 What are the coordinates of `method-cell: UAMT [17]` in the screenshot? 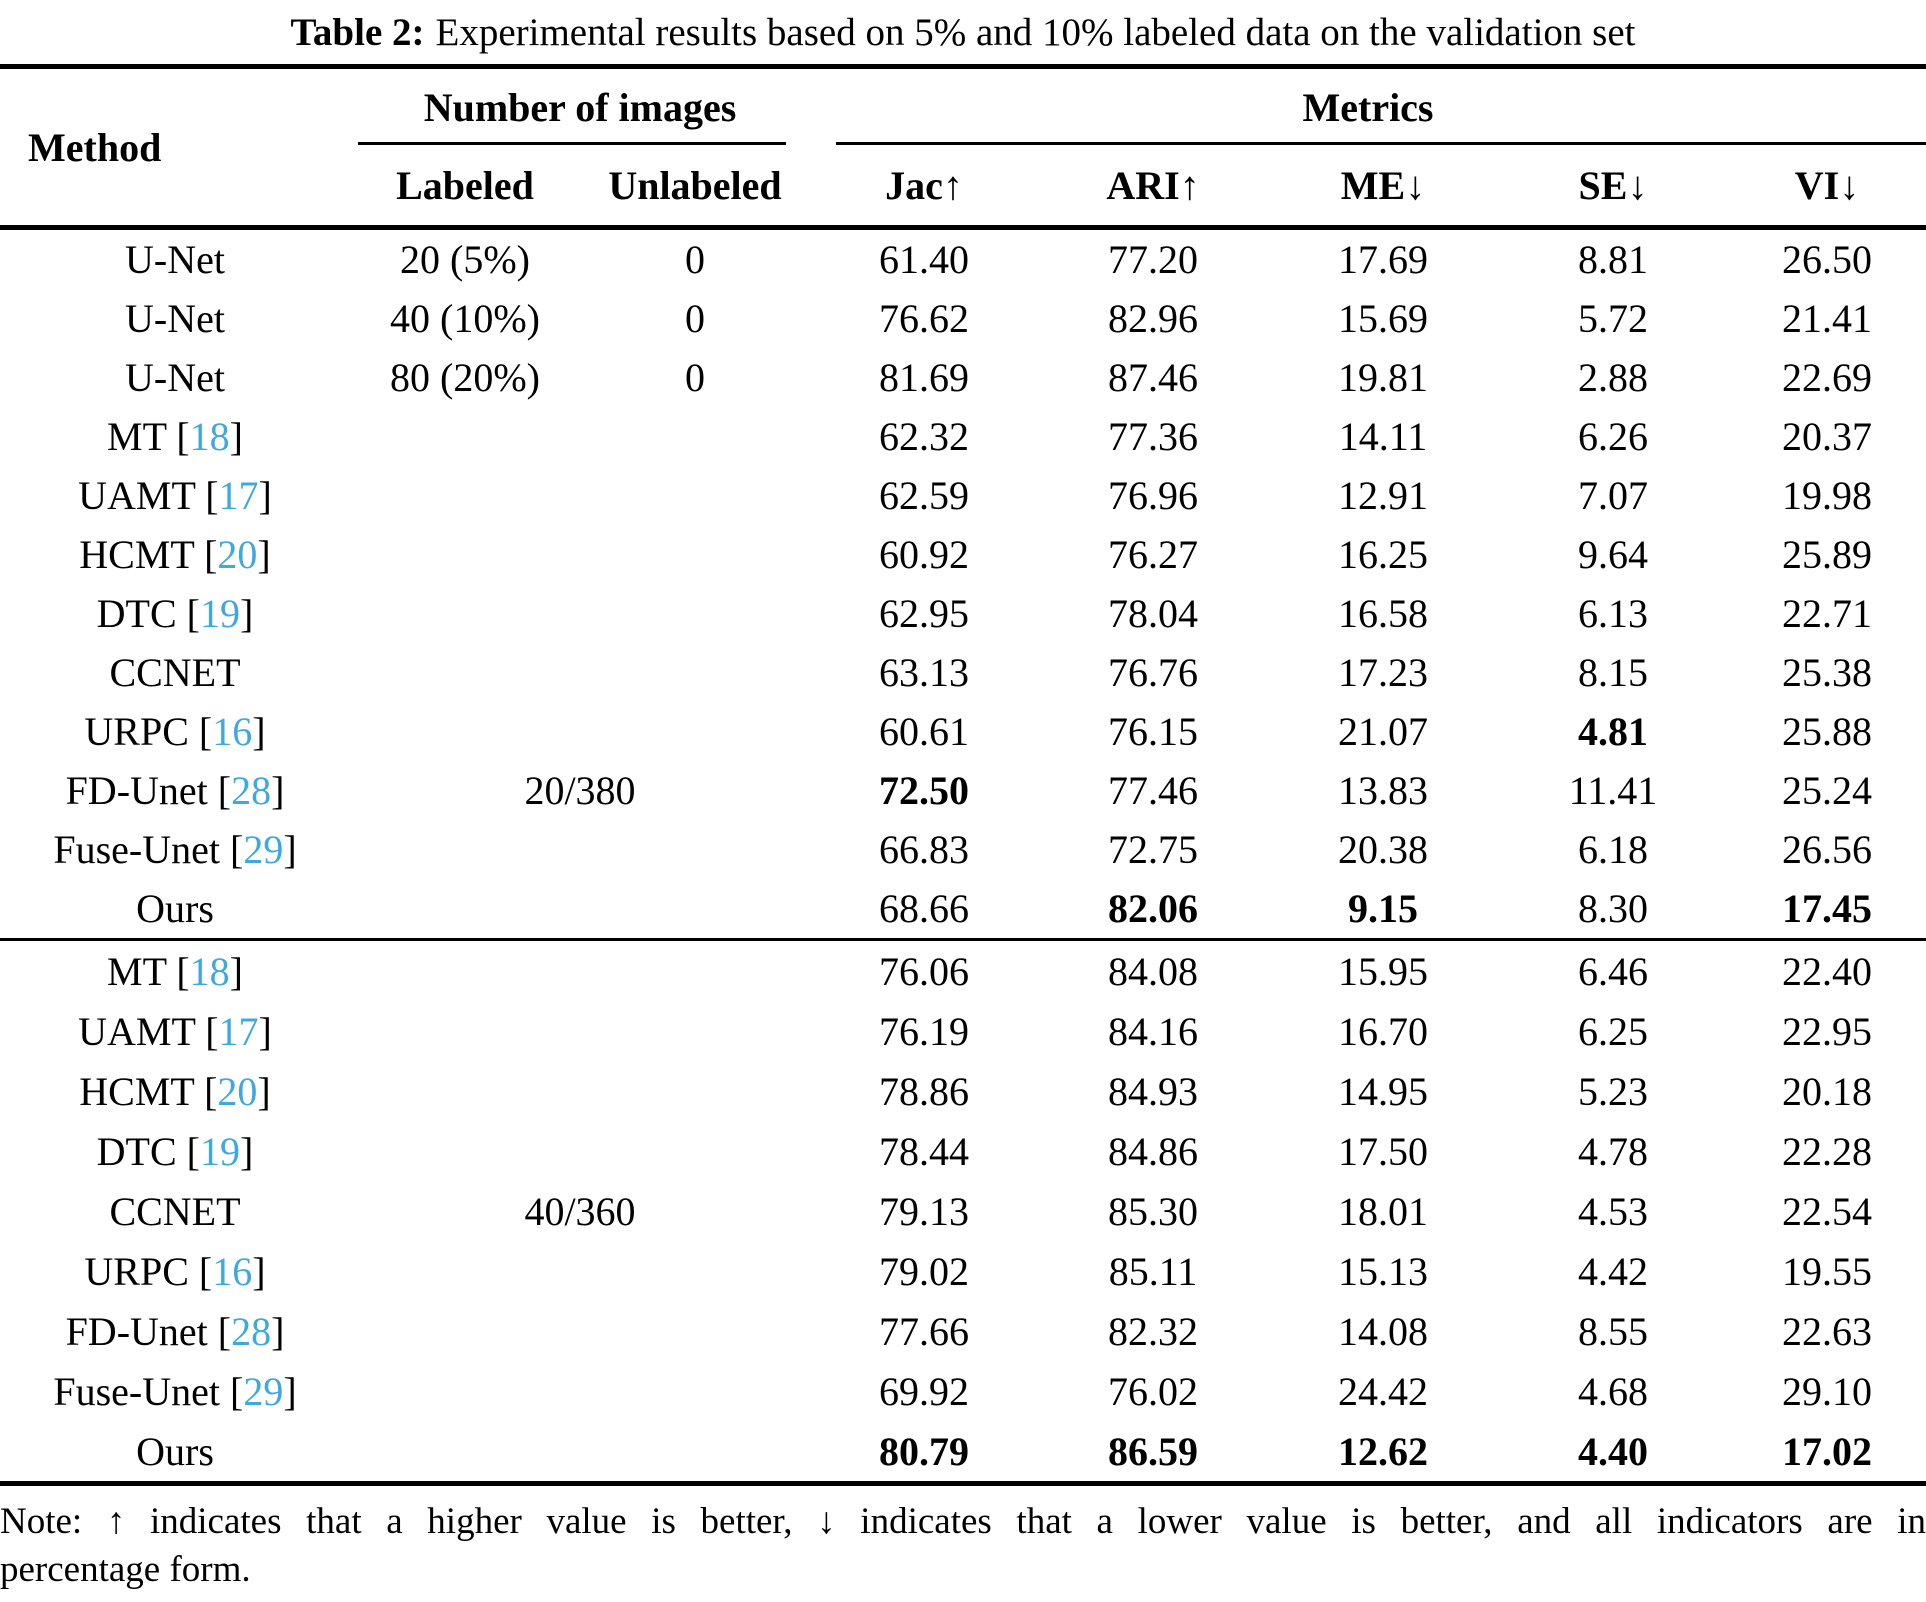 It's located at (175, 1031).